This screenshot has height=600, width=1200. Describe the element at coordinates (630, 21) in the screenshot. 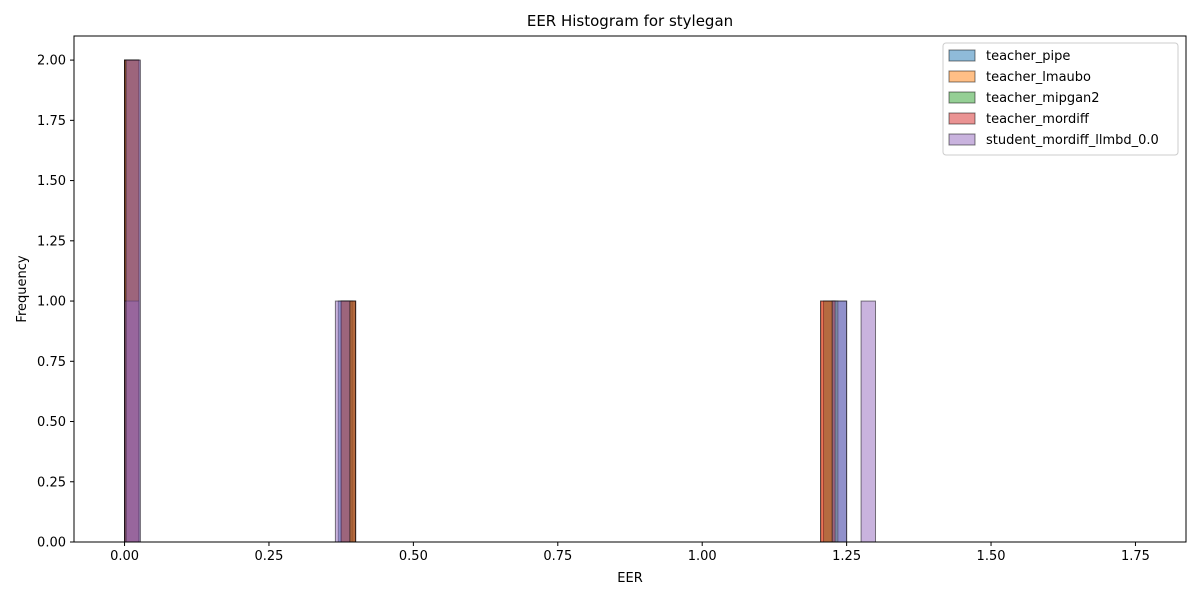

I see `chart-title: EER Histogram for stylegan` at that location.